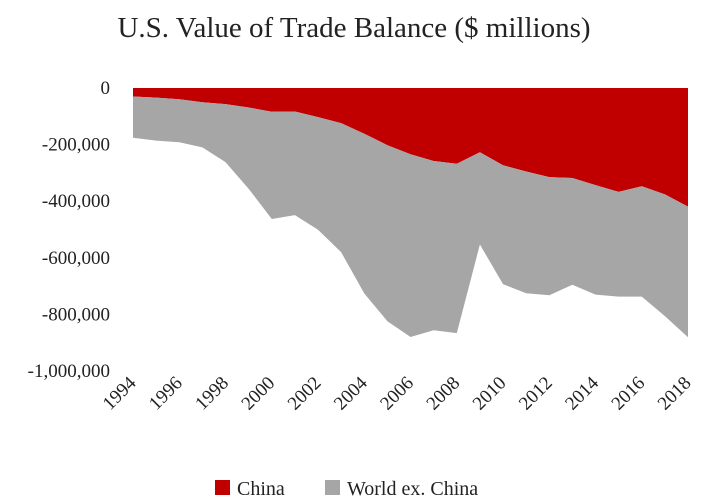 The height and width of the screenshot is (503, 708). Describe the element at coordinates (305, 394) in the screenshot. I see `x-tick-label: 2002` at that location.